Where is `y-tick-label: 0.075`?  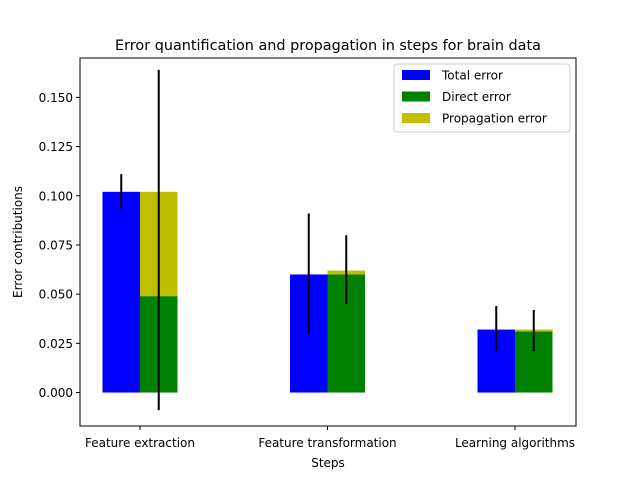
y-tick-label: 0.075 is located at coordinates (56, 245).